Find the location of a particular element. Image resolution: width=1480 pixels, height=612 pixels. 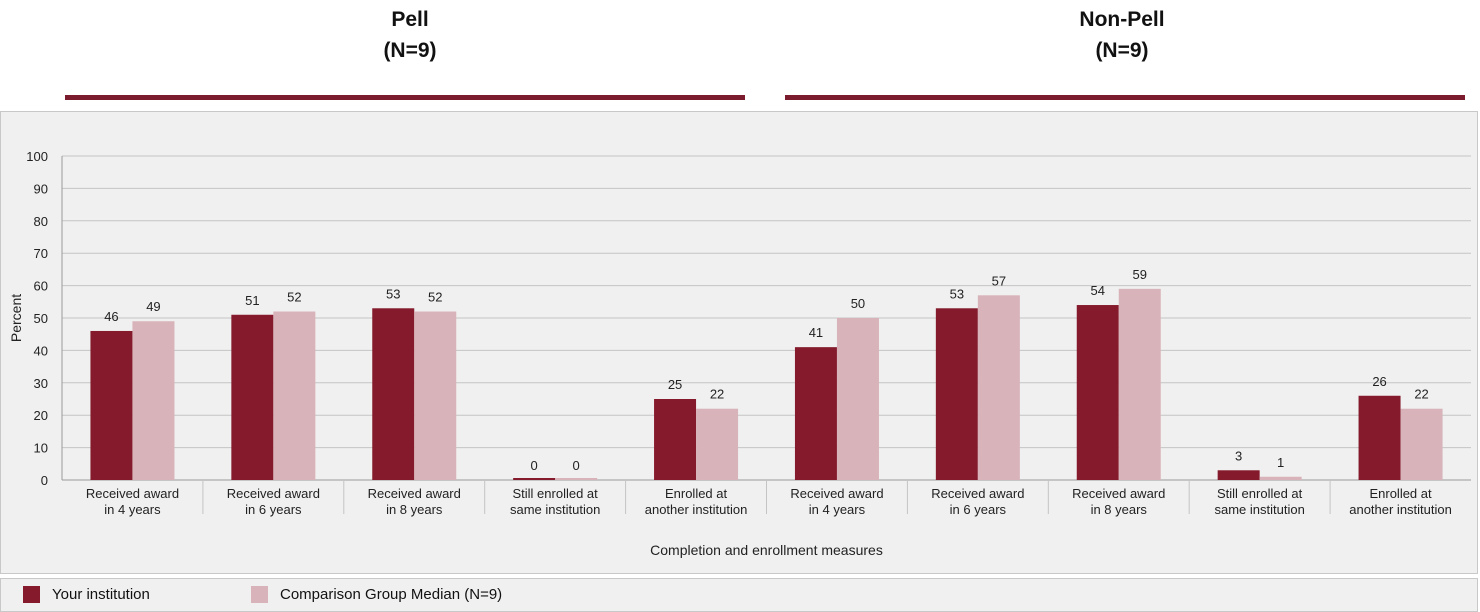

legend-swatch-comparison is located at coordinates (259, 594).